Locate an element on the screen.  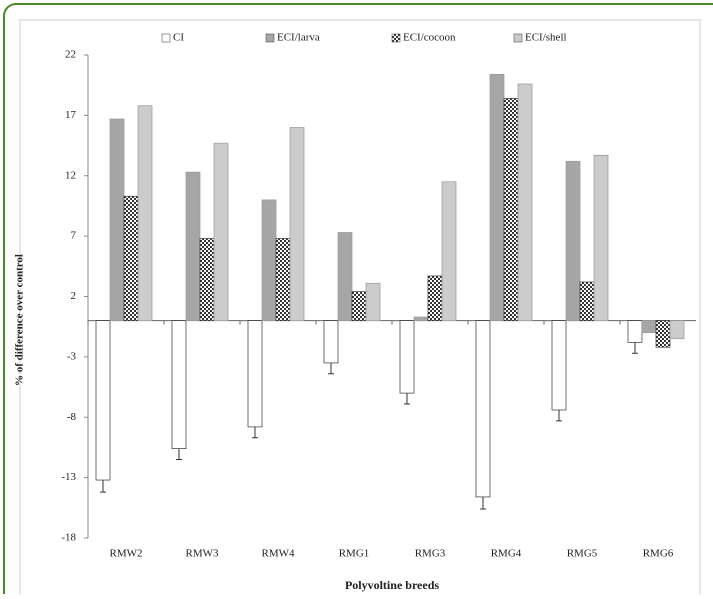
x-tick-label: RMG4 is located at coordinates (506, 554).